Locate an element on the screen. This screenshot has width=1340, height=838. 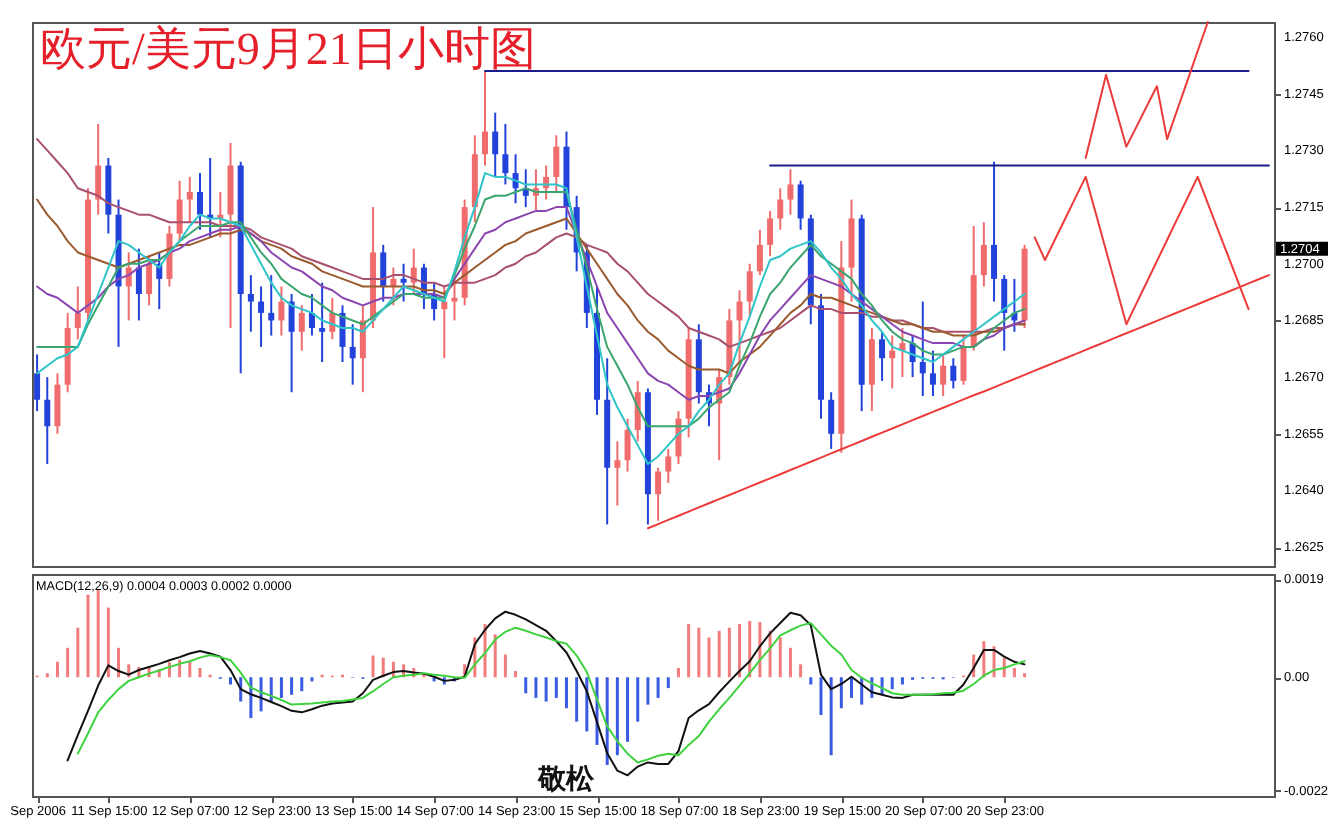
annotation: 敬松 is located at coordinates (566, 780).